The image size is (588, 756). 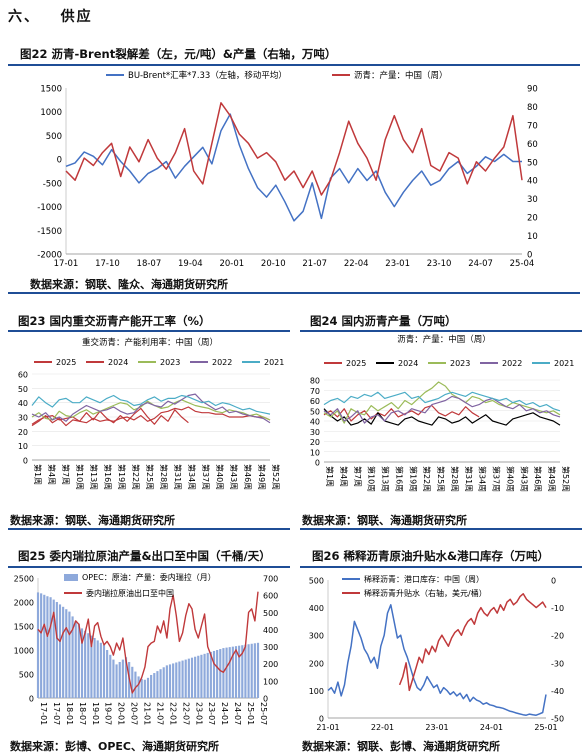 What do you see at coordinates (24, 603) in the screenshot?
I see `fig25-ytick-label: 2000` at bounding box center [24, 603].